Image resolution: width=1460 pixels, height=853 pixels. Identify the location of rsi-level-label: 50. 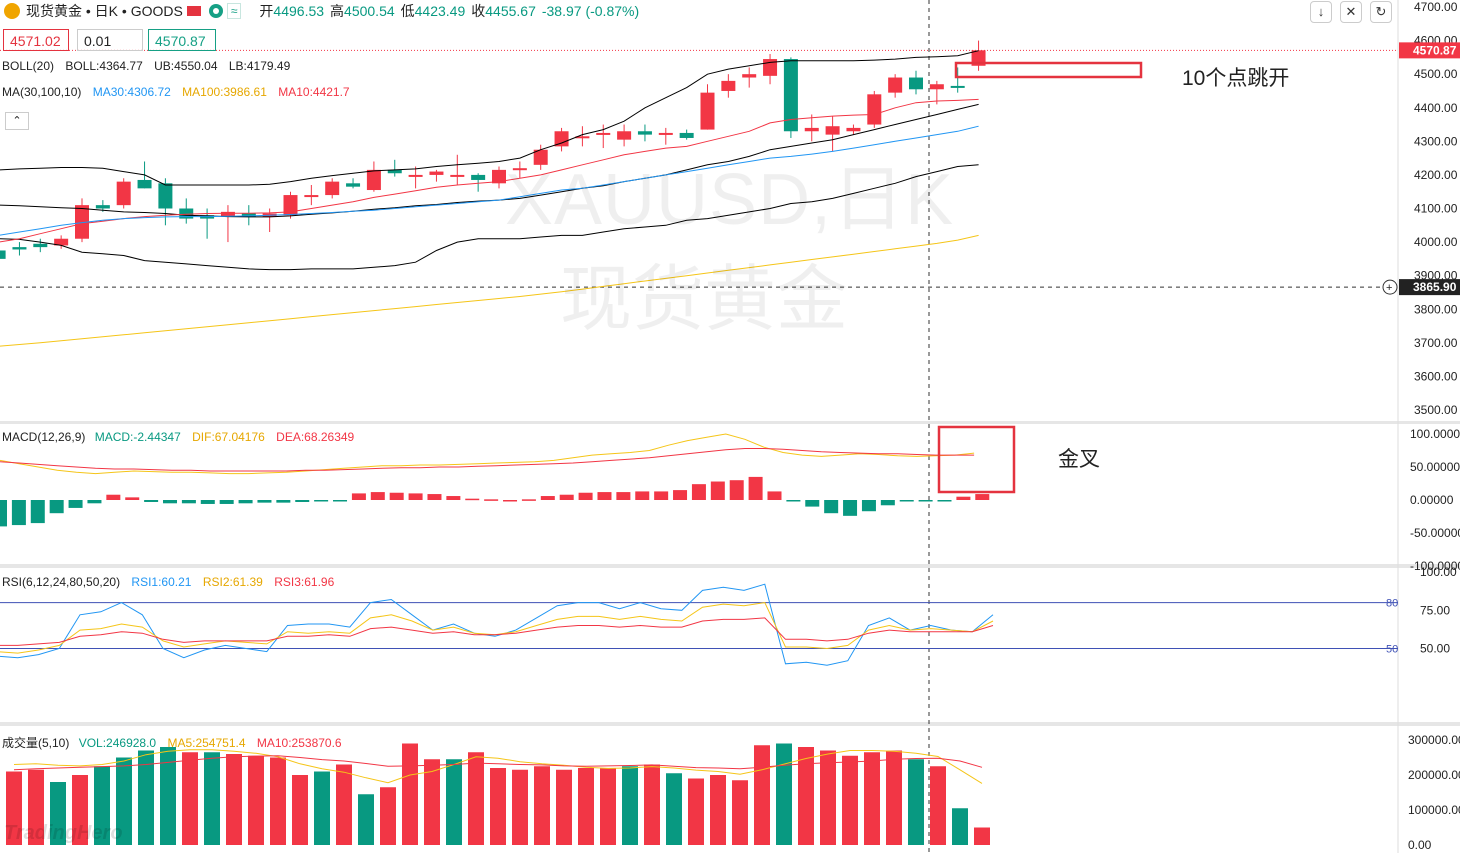
(1392, 650).